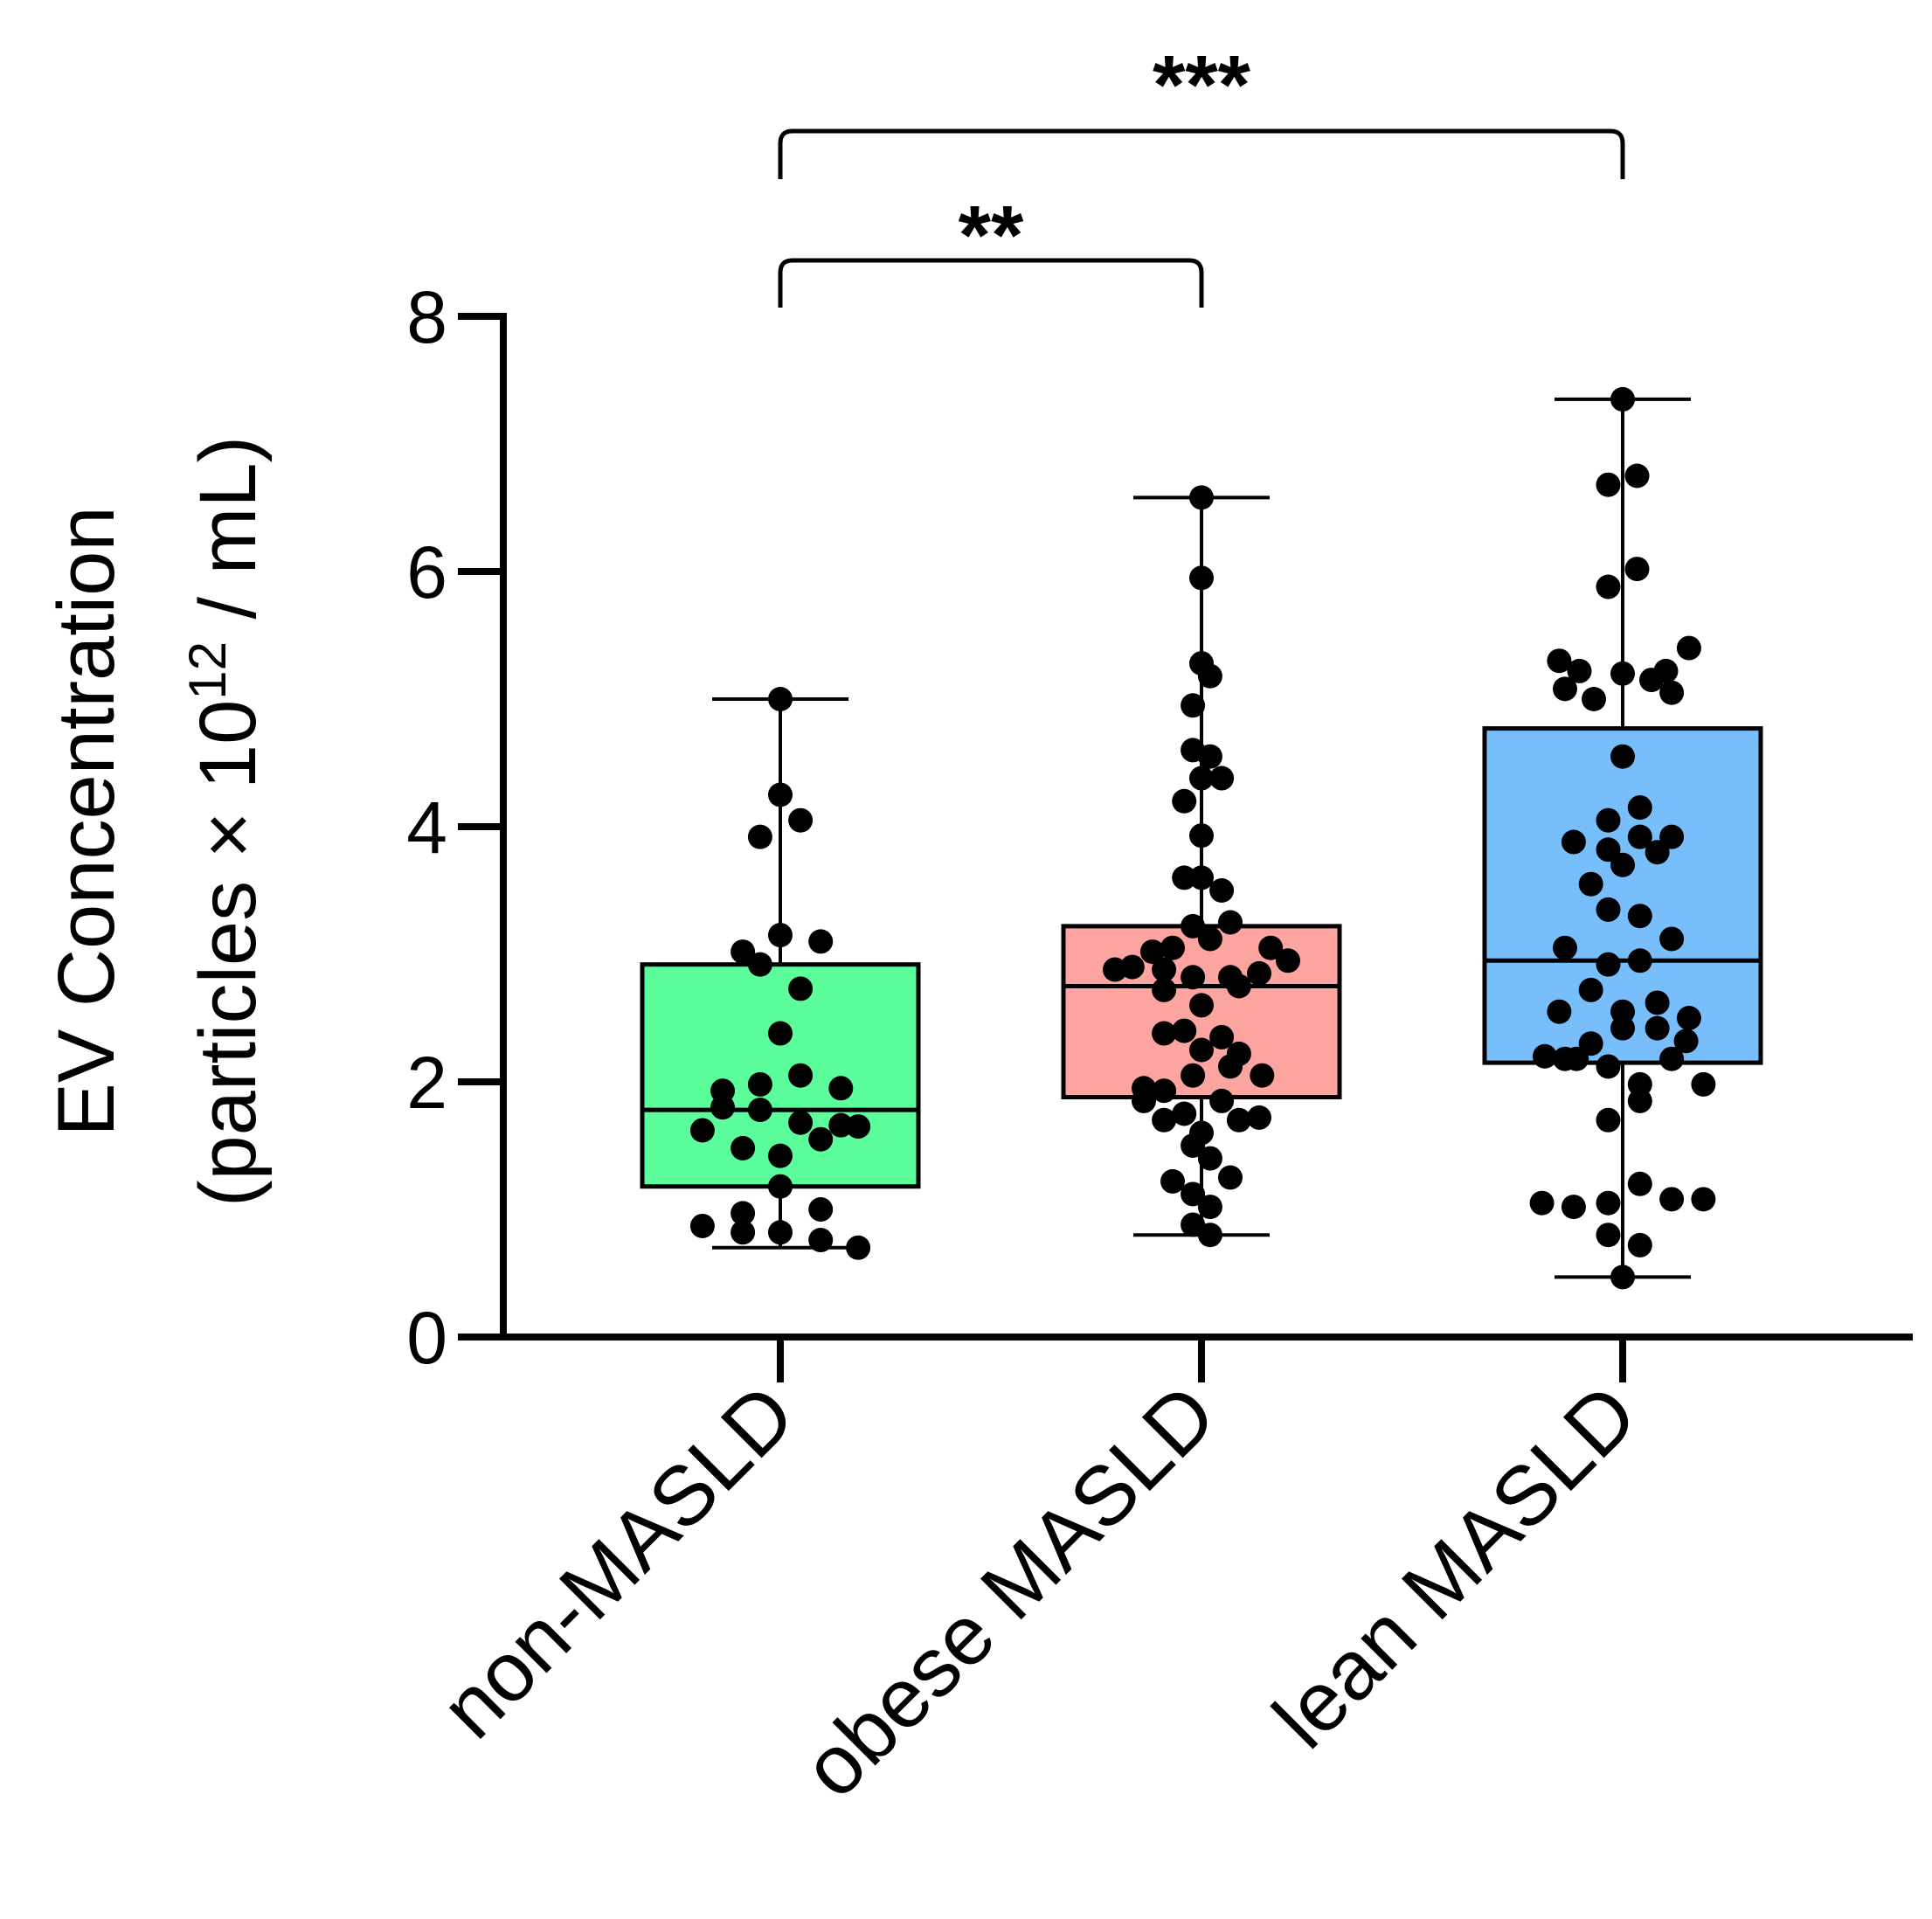  Describe the element at coordinates (157, 821) in the screenshot. I see `y-axis-title: EV Concentration (particles × 1012 / mL)` at that location.